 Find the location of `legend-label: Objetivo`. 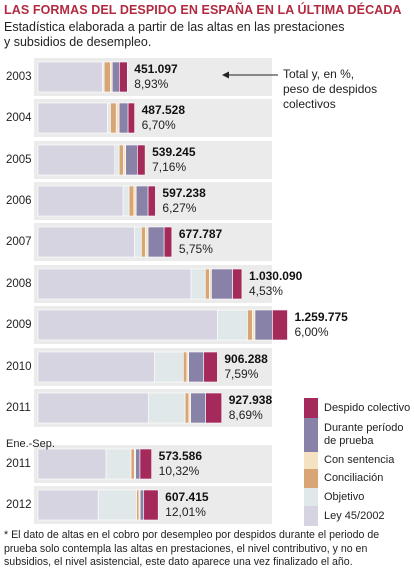

legend-label: Objetivo is located at coordinates (344, 496).